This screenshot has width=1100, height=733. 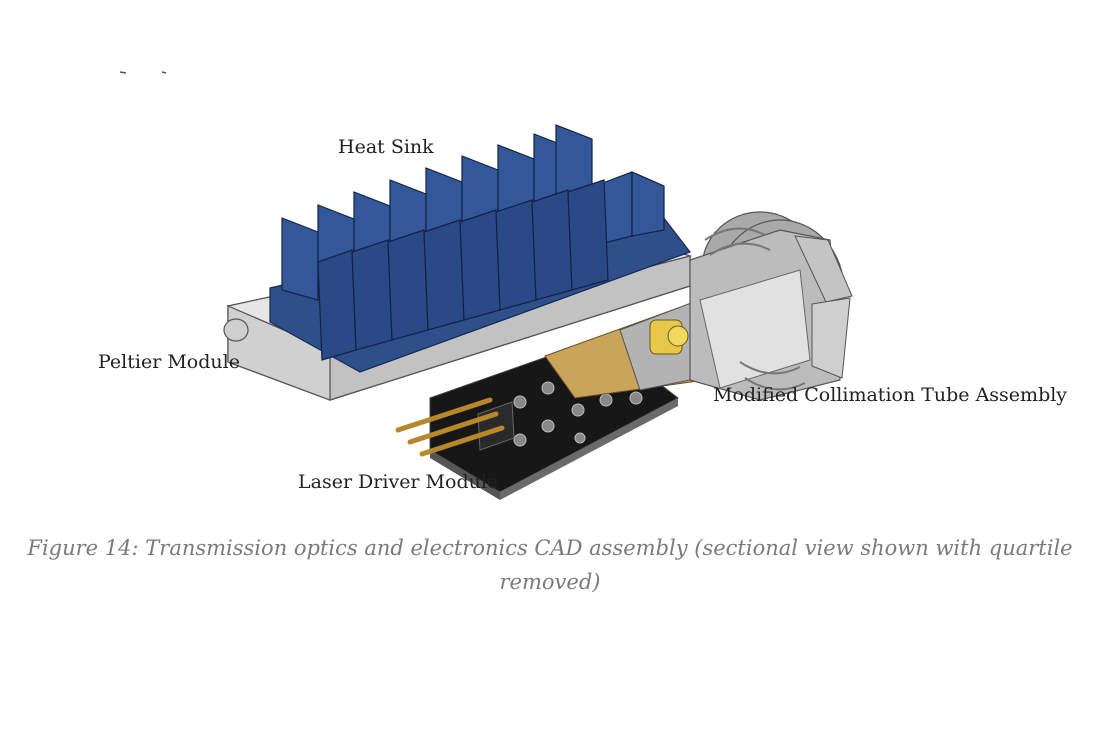 What do you see at coordinates (83, 548) in the screenshot?
I see `caption-prefix: Figure 14:` at bounding box center [83, 548].